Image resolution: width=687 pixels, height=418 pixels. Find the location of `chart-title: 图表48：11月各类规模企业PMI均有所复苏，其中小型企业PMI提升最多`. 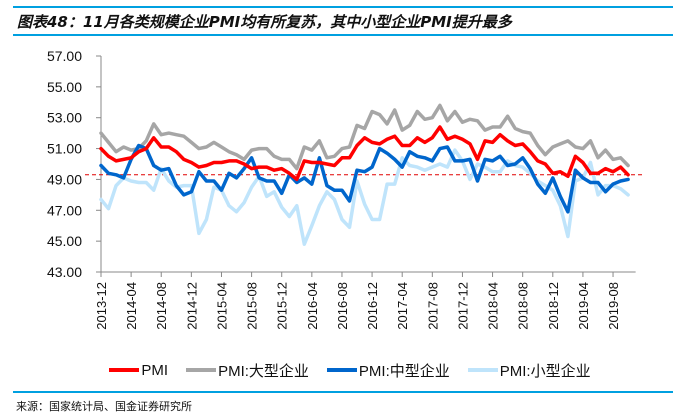

chart-title: 图表48：11月各类规模企业PMI均有所复苏，其中小型企业PMI提升最多 is located at coordinates (264, 22).